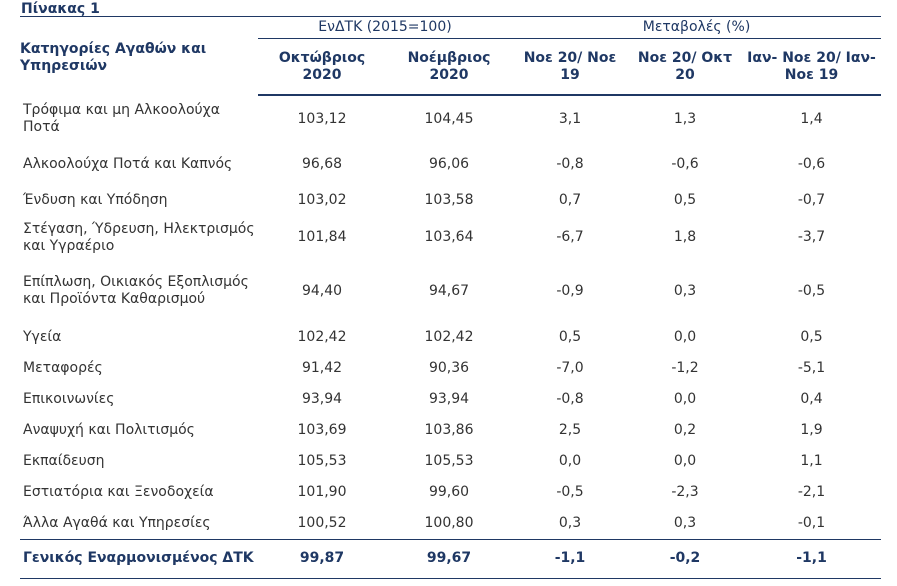 The image size is (897, 586). I want to click on november-value: 96,06, so click(449, 163).